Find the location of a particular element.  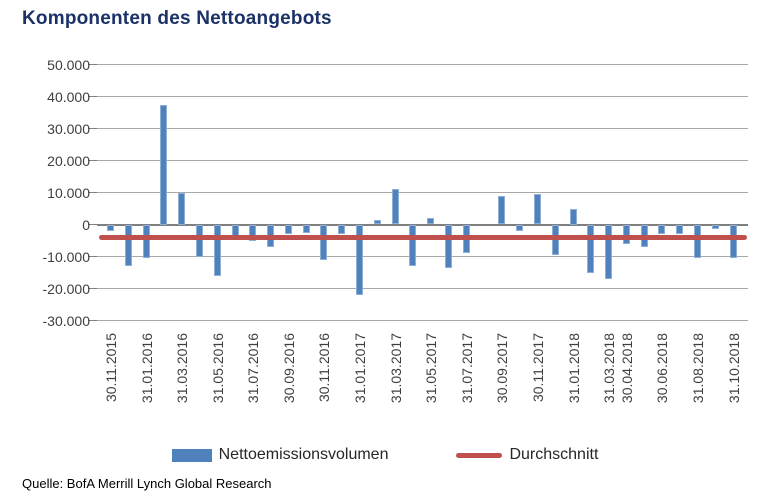

legend: Nettoemissionsvolumen Durchschnitt is located at coordinates (385, 455).